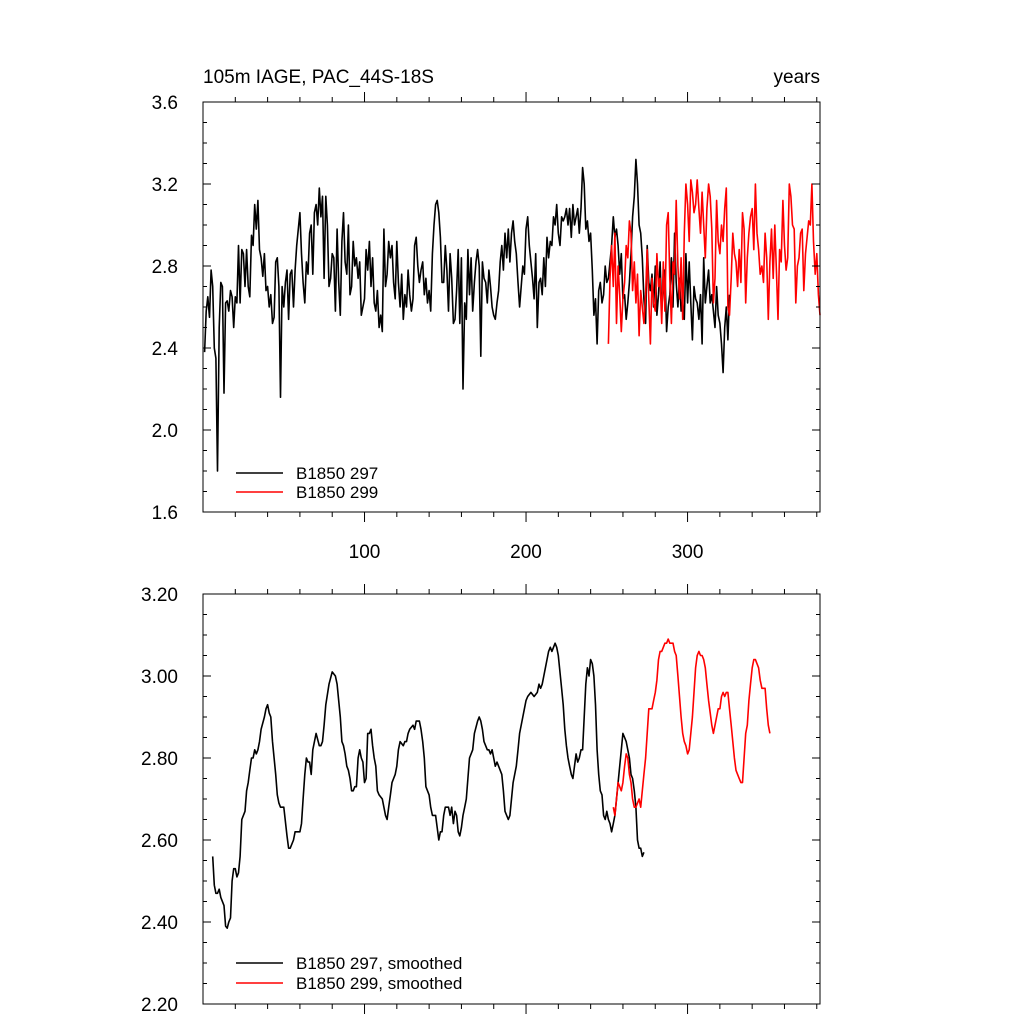 This screenshot has height=1024, width=1024. Describe the element at coordinates (159, 677) in the screenshot. I see `bottom-ytick-label: 3.00` at that location.